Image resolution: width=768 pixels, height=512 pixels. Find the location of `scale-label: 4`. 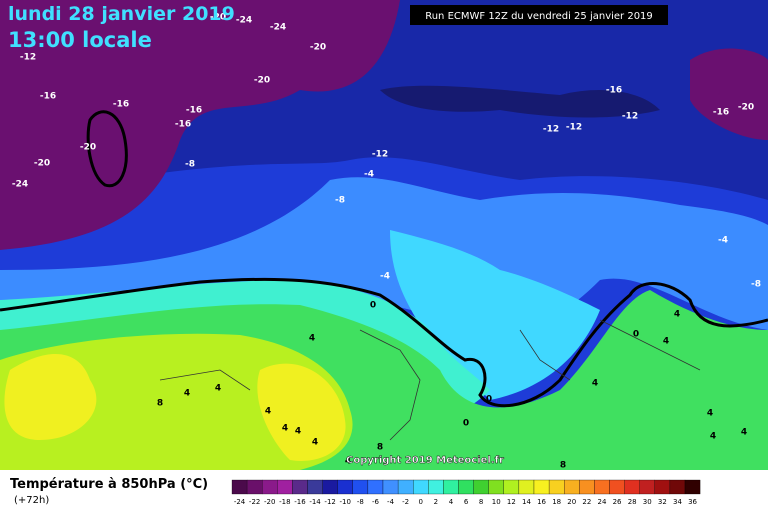

scale-label: 4 is located at coordinates (451, 502).